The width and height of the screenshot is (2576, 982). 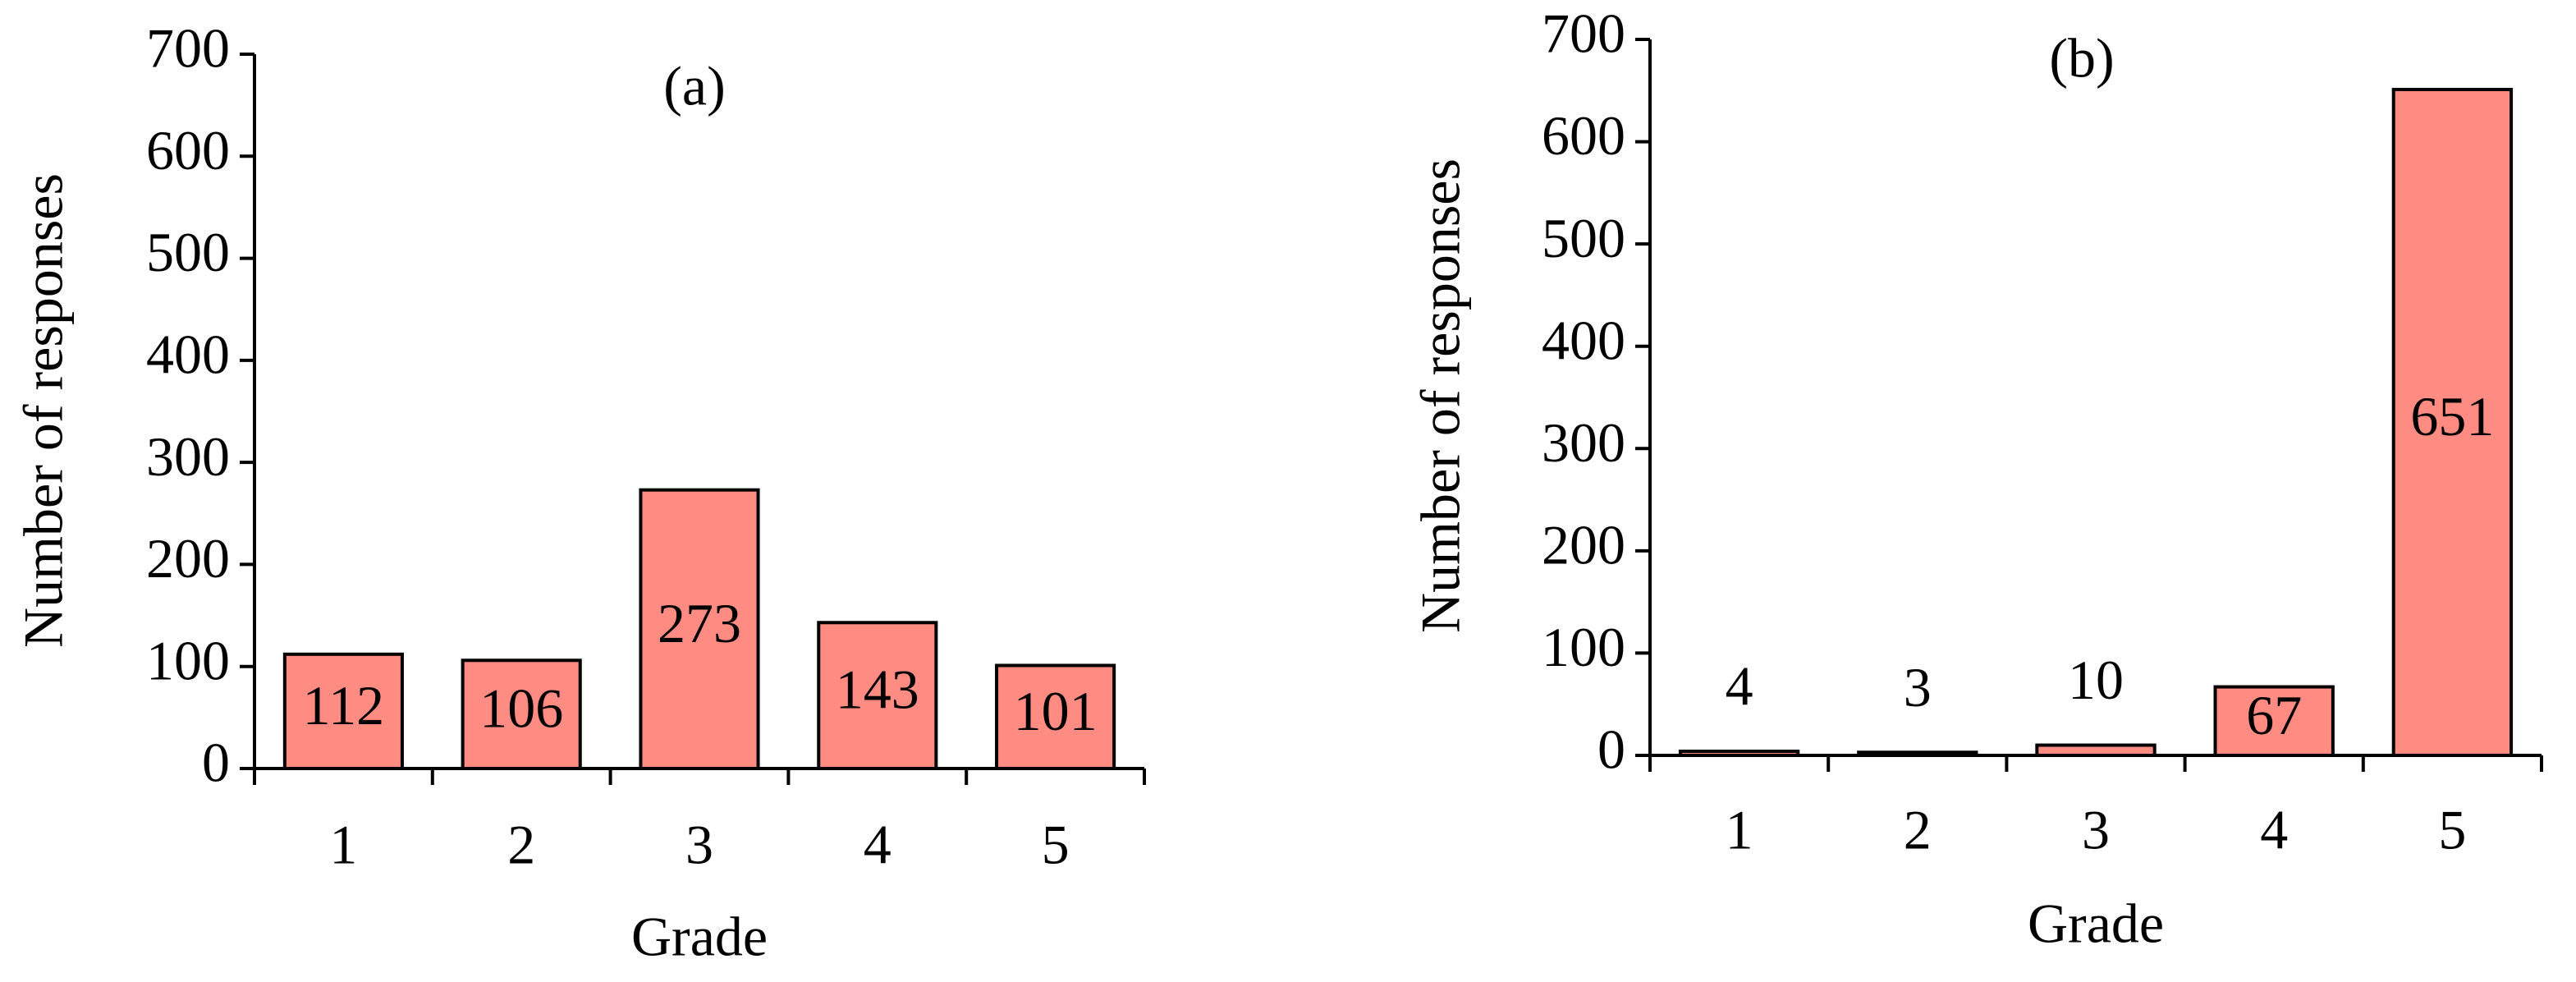 I want to click on data-label: 67, so click(x=2274, y=715).